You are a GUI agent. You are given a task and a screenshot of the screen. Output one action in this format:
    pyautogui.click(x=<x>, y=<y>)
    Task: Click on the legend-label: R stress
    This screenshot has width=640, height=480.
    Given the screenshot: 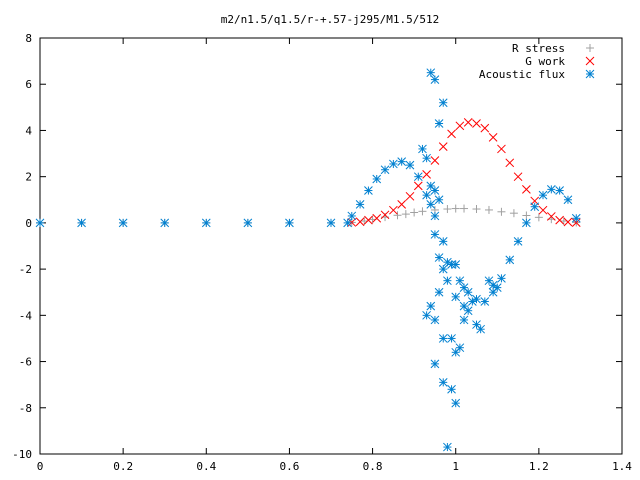 What is the action you would take?
    pyautogui.click(x=538, y=48)
    